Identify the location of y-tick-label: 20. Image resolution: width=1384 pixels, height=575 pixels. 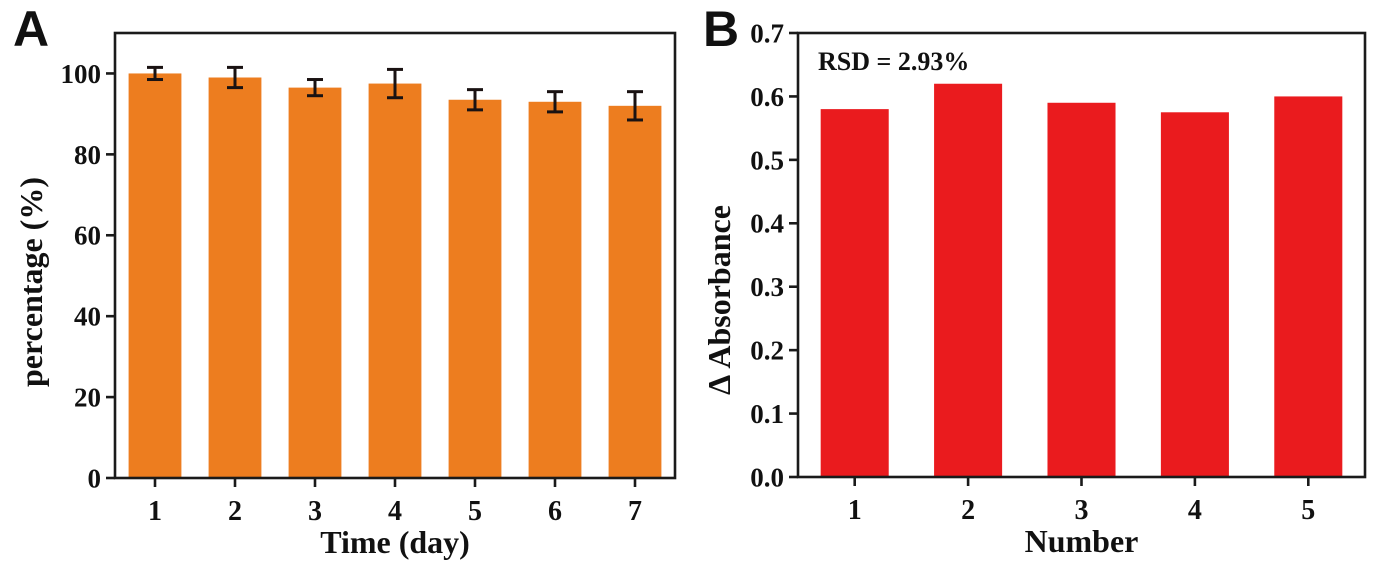
(87, 398).